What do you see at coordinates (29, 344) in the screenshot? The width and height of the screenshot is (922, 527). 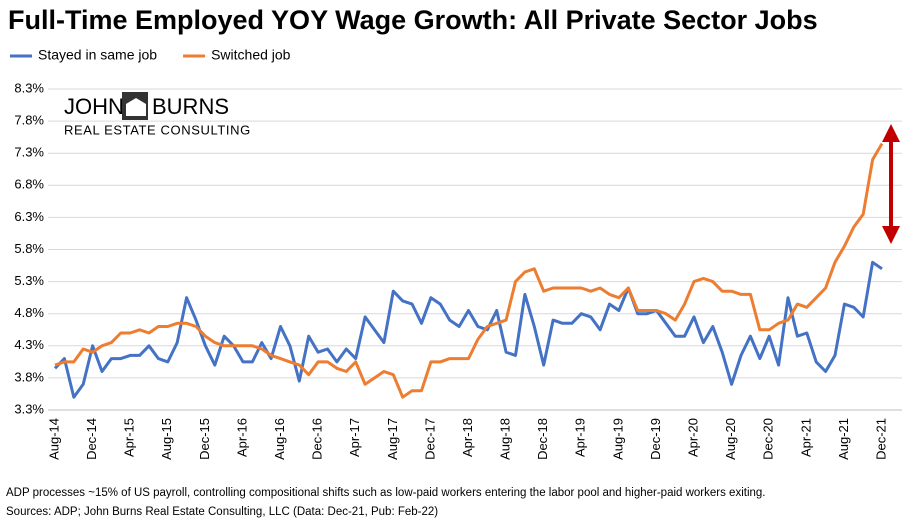 I see `y-tick-label: 4.3%` at bounding box center [29, 344].